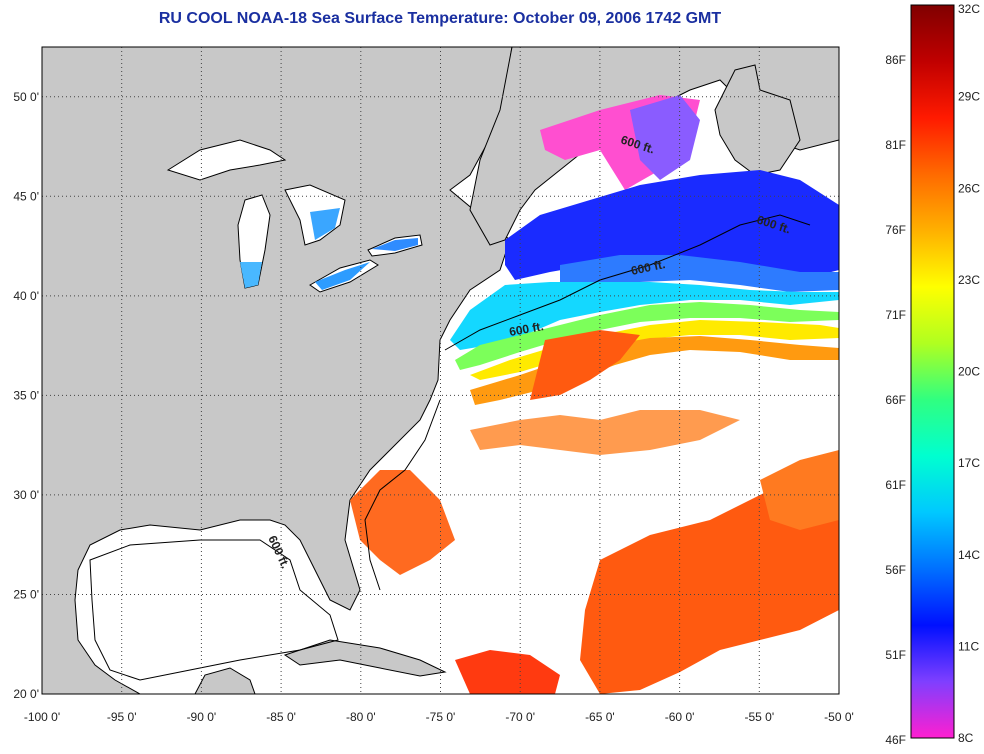 Image resolution: width=984 pixels, height=754 pixels. I want to click on latitude-tick-label: 35 0', so click(26, 395).